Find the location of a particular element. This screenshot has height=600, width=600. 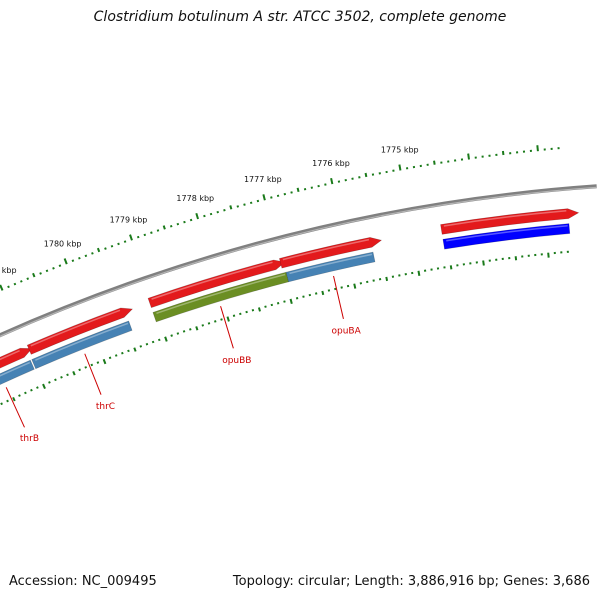

ruler-label: 1780 kbp is located at coordinates (63, 243).